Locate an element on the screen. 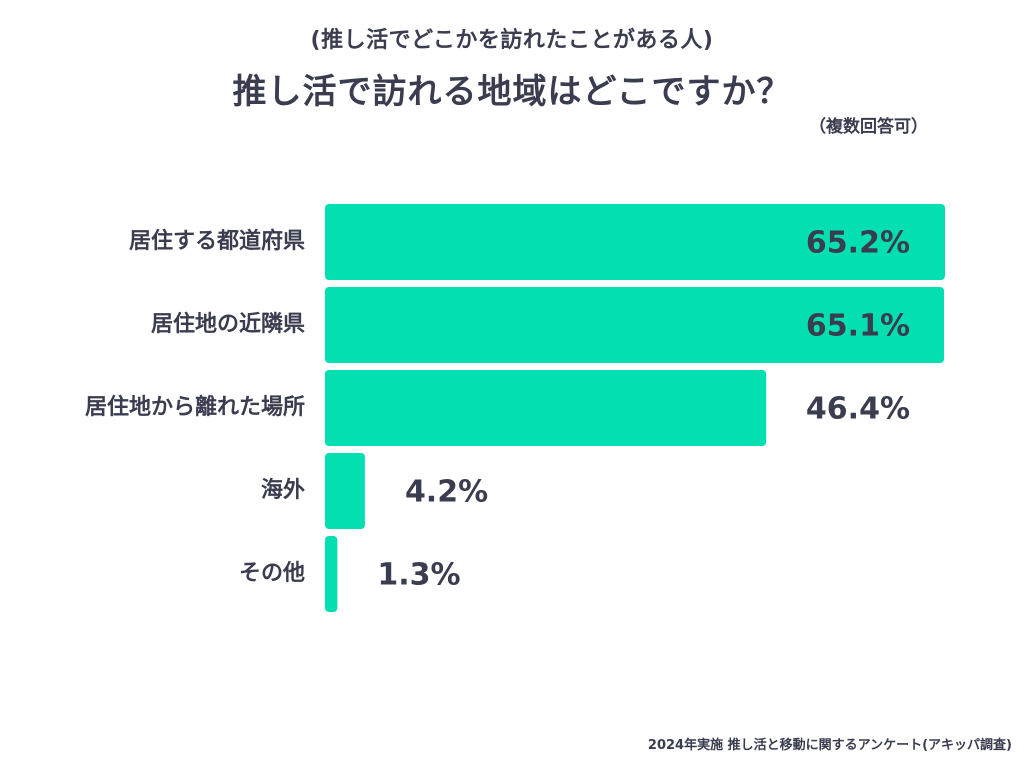 The height and width of the screenshot is (768, 1024). value-label: 4.2% is located at coordinates (446, 492).